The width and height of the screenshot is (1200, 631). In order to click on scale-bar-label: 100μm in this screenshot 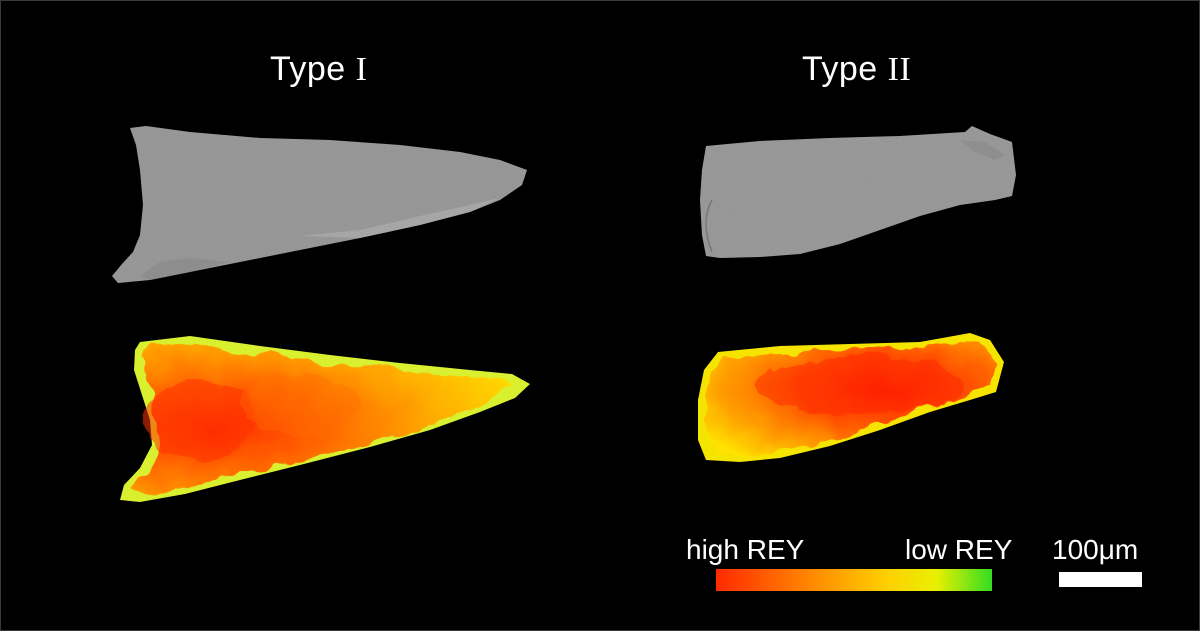, I will do `click(1095, 549)`.